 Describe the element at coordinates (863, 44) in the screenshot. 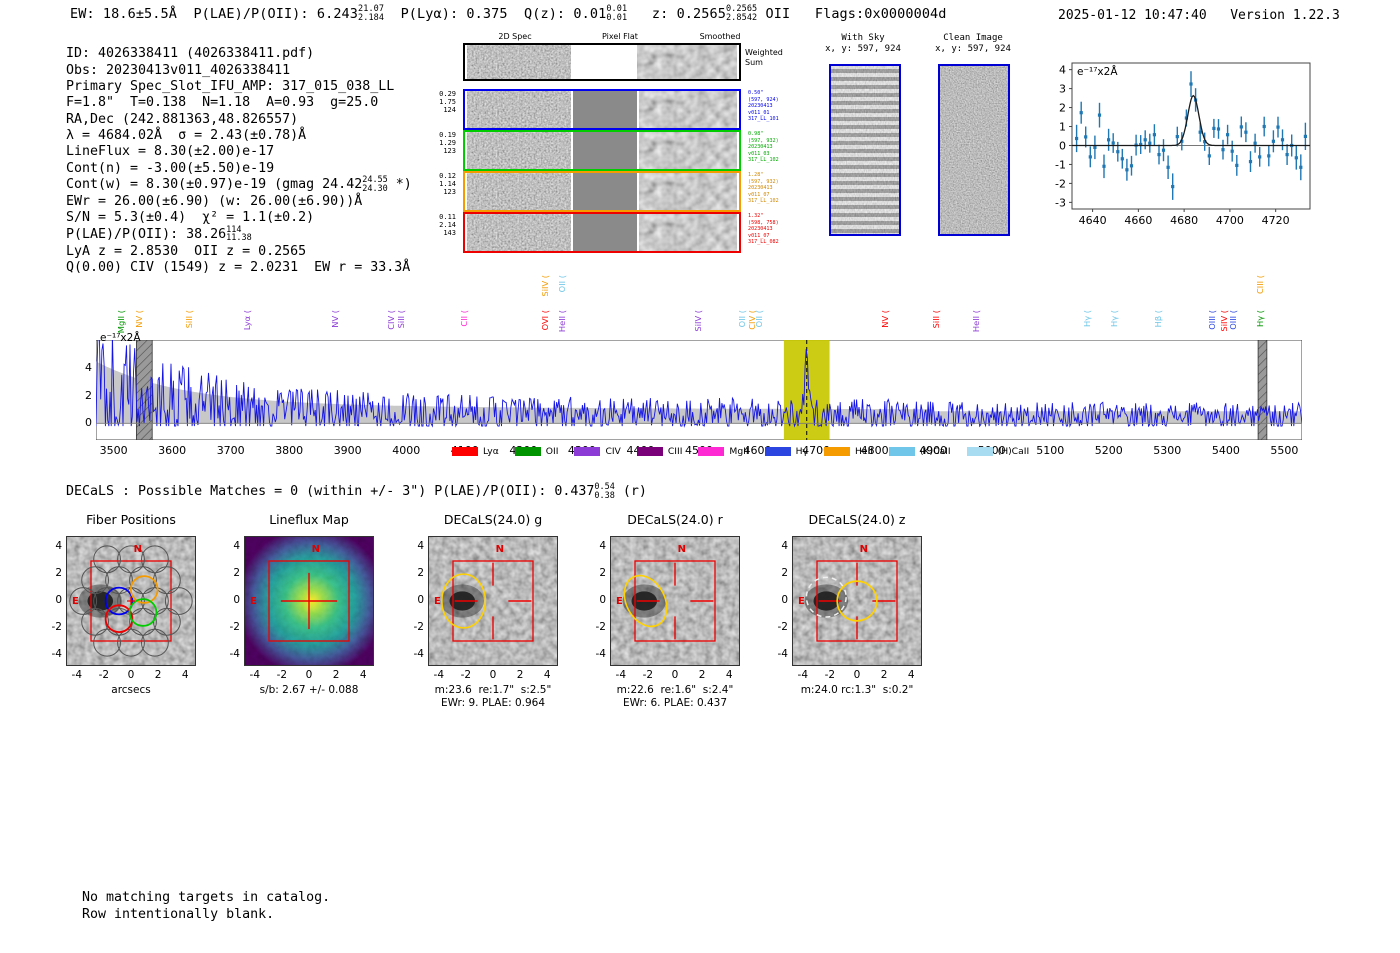

I see `with-sky-caption: With Sky x, y: 597, 924` at that location.